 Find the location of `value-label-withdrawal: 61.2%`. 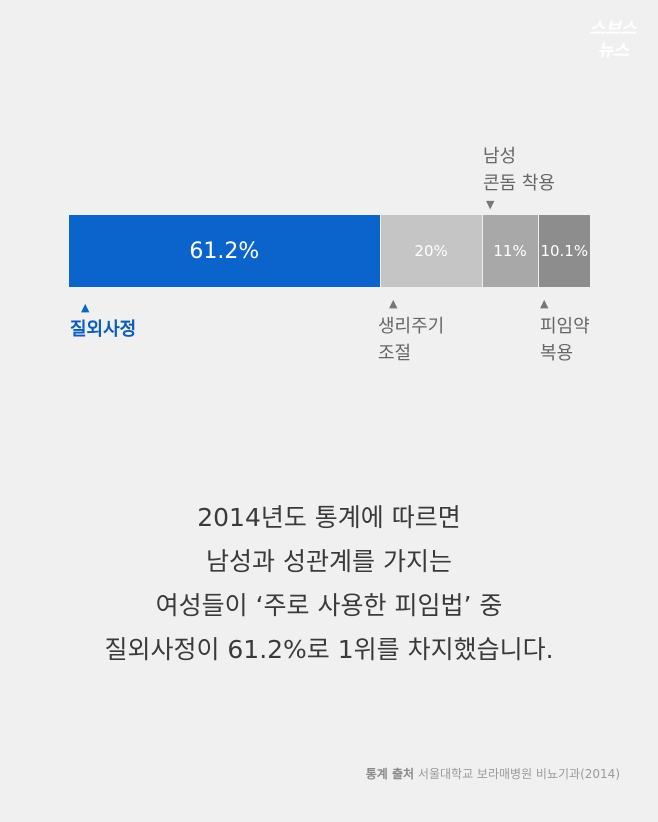

value-label-withdrawal: 61.2% is located at coordinates (224, 251).